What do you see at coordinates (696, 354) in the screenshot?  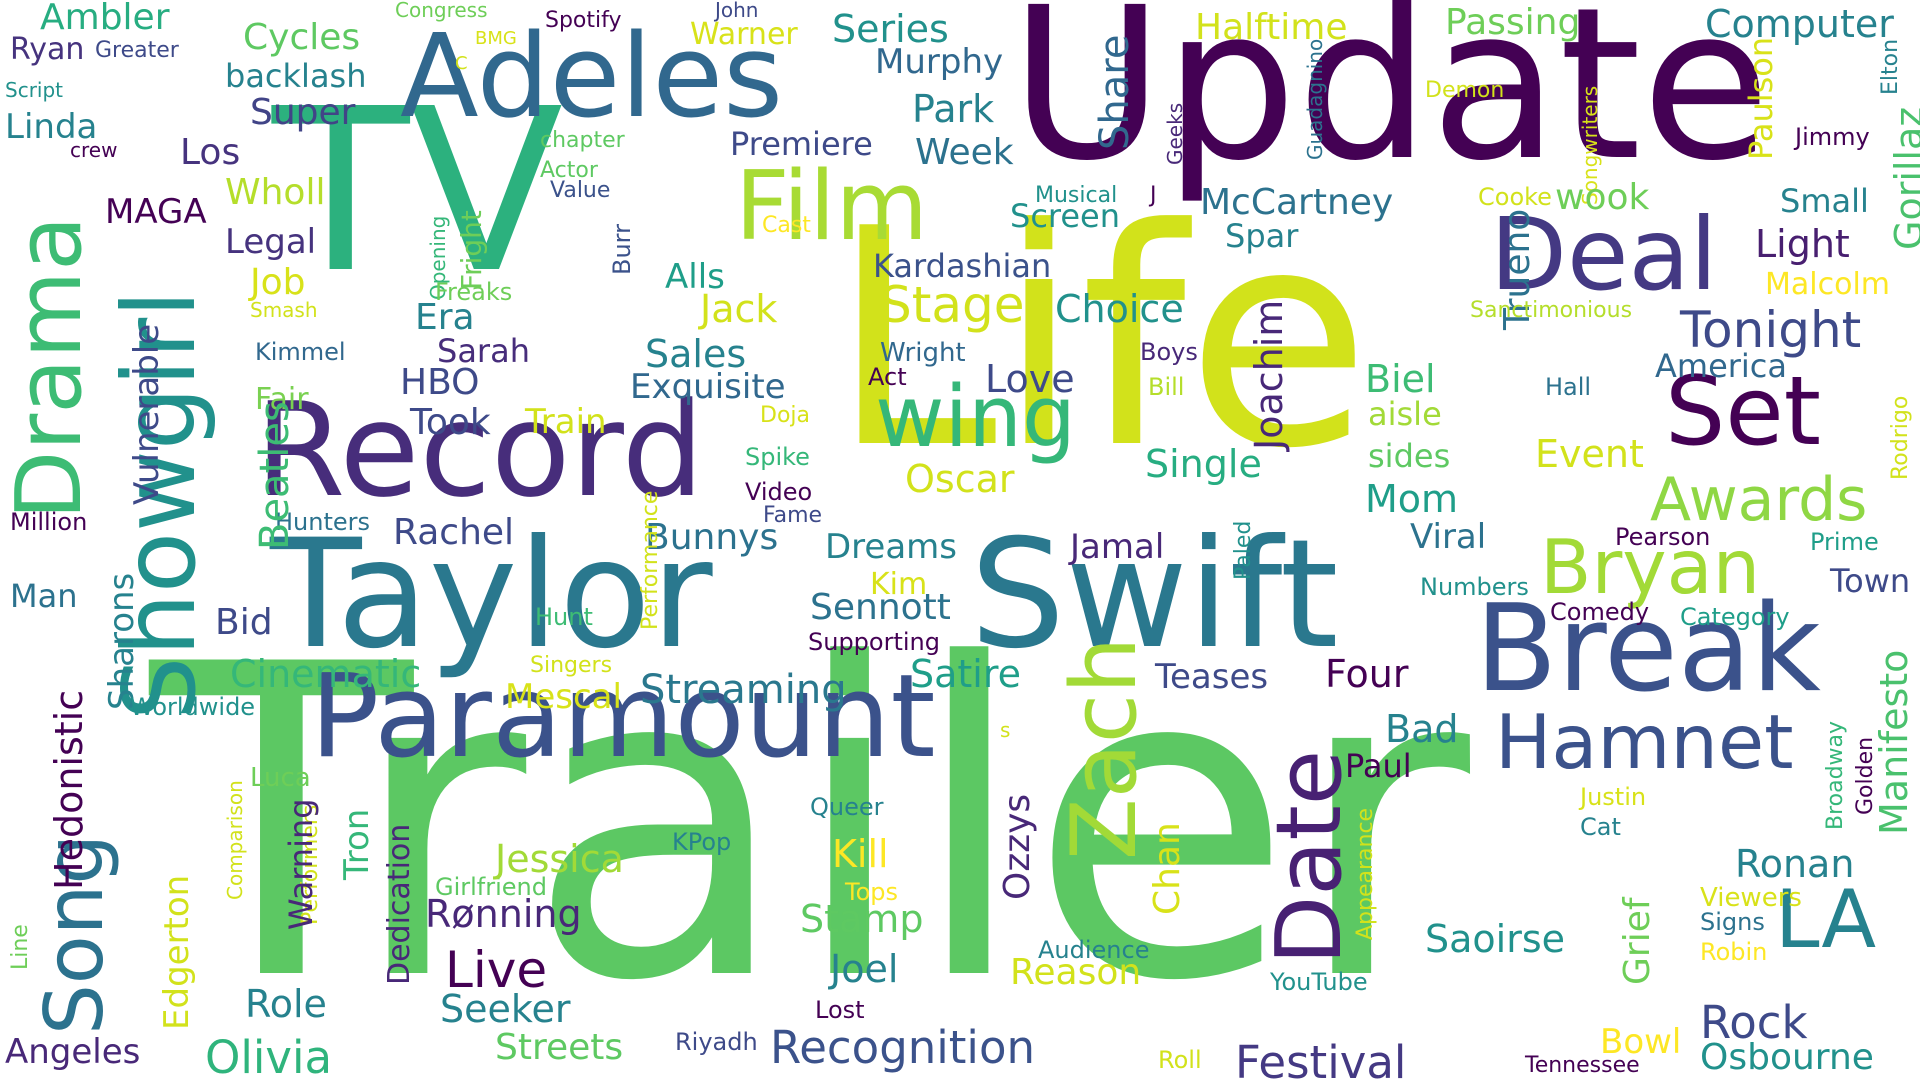 I see `cloud-word: Sales` at bounding box center [696, 354].